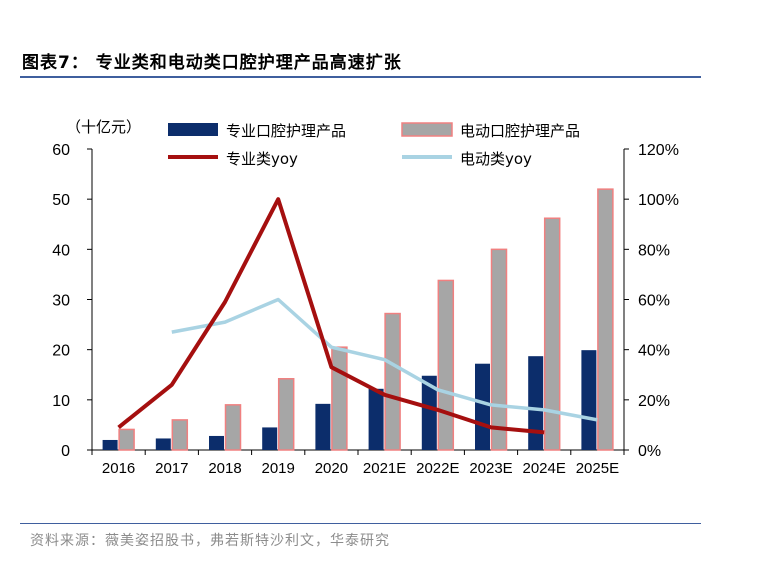 Image resolution: width=757 pixels, height=572 pixels. Describe the element at coordinates (118, 468) in the screenshot. I see `x-tick-label: 2016` at that location.